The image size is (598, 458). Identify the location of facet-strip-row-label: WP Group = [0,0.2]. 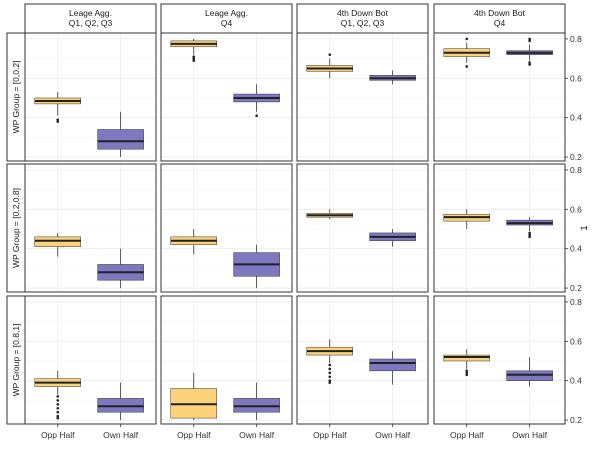
(16, 97).